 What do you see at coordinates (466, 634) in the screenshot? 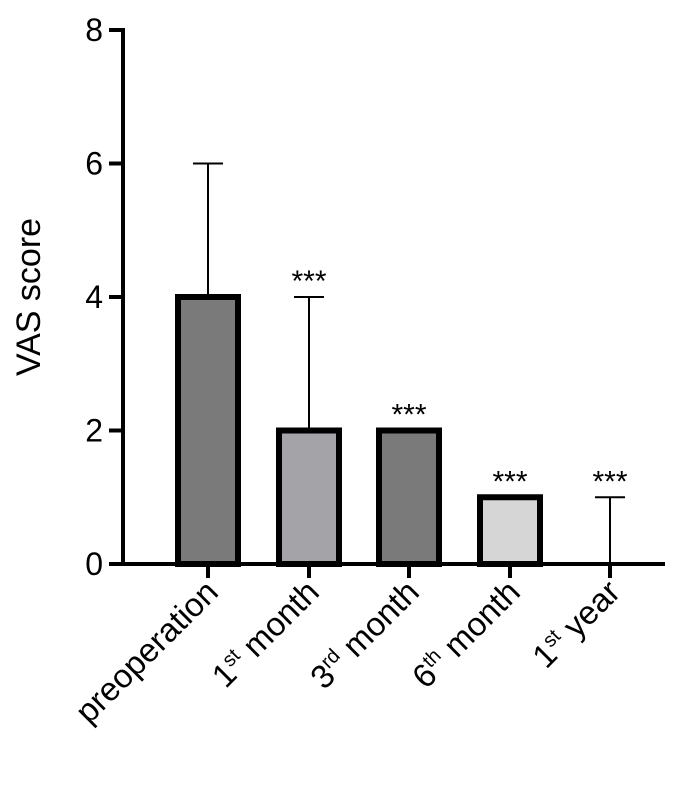
I see `x-tick-label: 6th month` at bounding box center [466, 634].